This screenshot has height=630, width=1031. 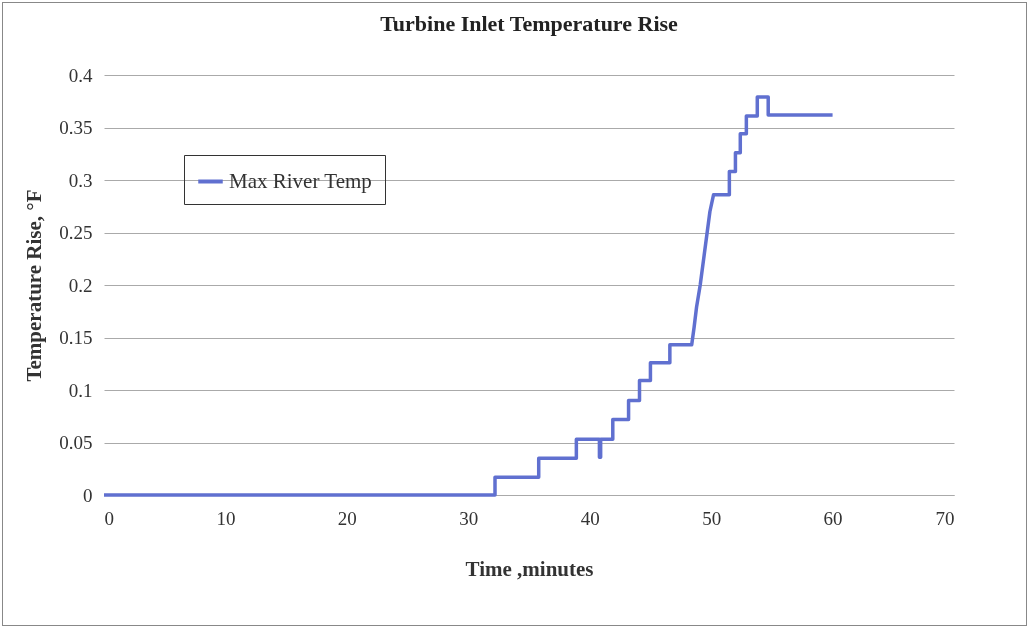 I want to click on x-tick-label: 10, so click(x=226, y=518).